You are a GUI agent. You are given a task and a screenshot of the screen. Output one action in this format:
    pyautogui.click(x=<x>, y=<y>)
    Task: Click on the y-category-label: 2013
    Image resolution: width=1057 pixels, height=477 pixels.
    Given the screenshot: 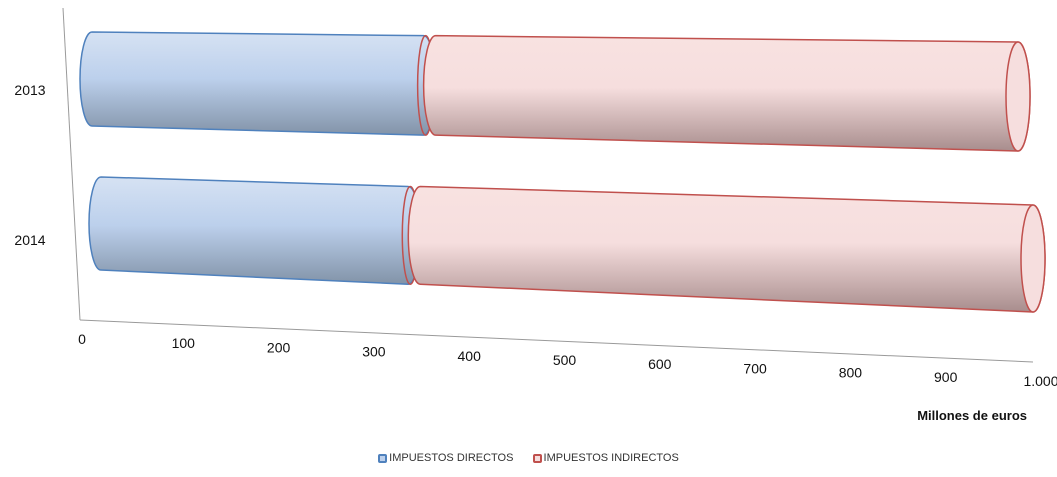 What is the action you would take?
    pyautogui.click(x=29, y=90)
    